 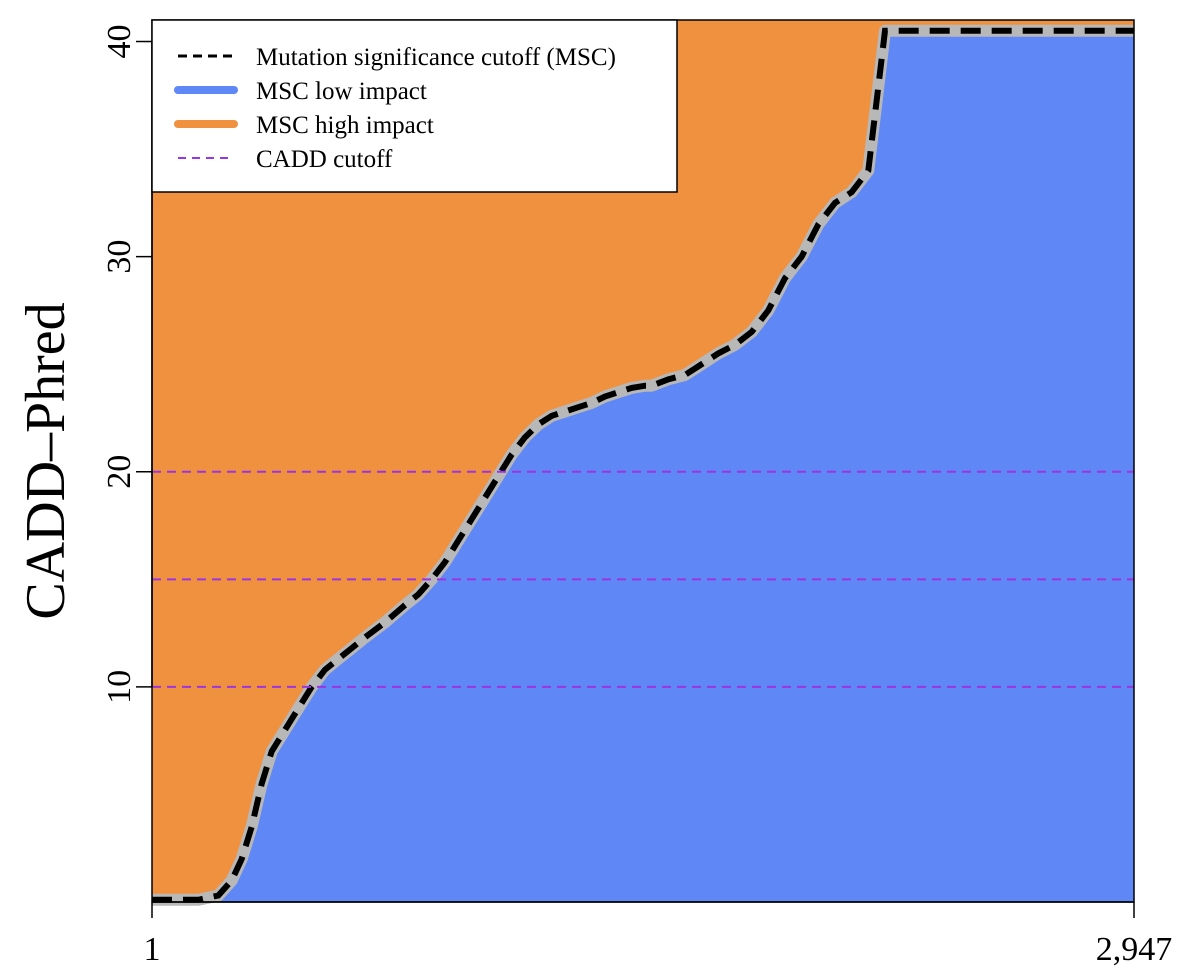 What do you see at coordinates (658, 934) in the screenshot?
I see `x-axis: 1 2,947` at bounding box center [658, 934].